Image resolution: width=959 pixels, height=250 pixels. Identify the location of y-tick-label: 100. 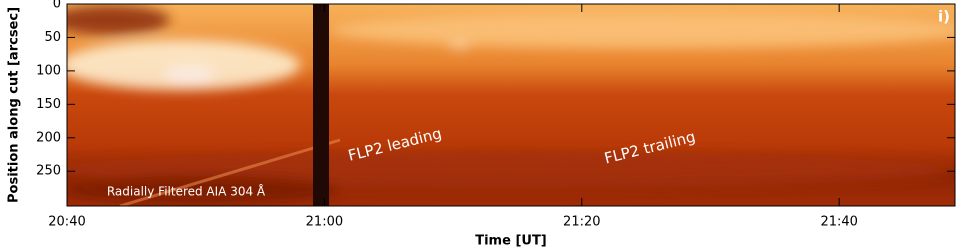
(48, 70).